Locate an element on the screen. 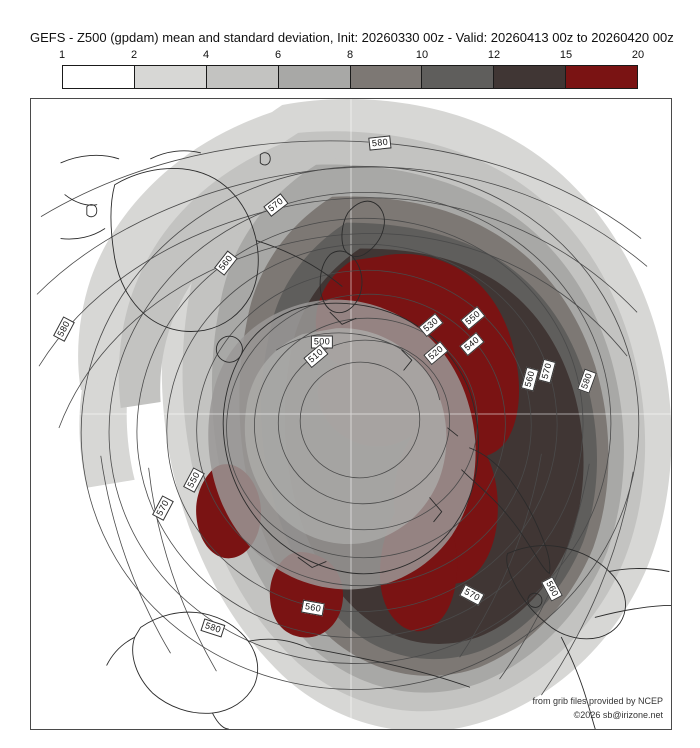 Image resolution: width=700 pixels, height=748 pixels. colorbar-tick-12: 12 is located at coordinates (494, 55).